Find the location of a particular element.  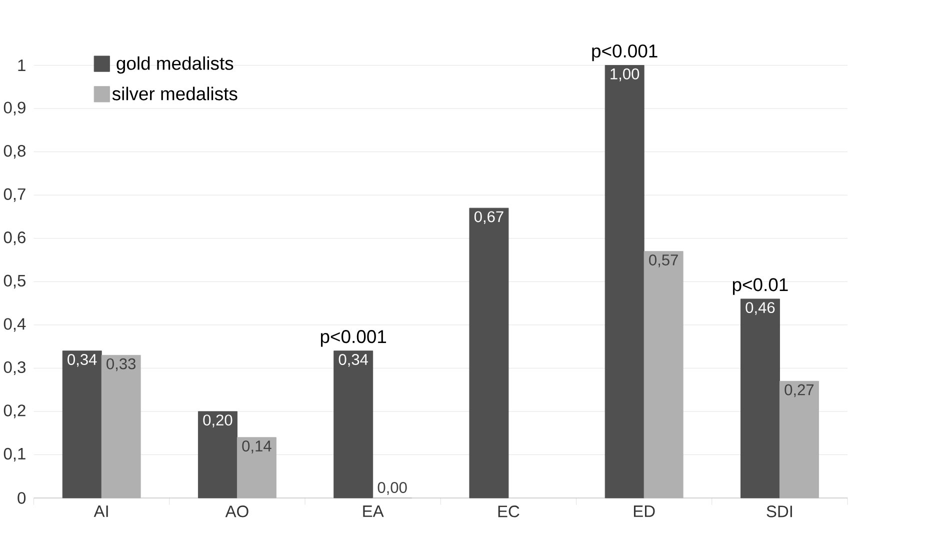

x-tick-label: AI is located at coordinates (101, 512).